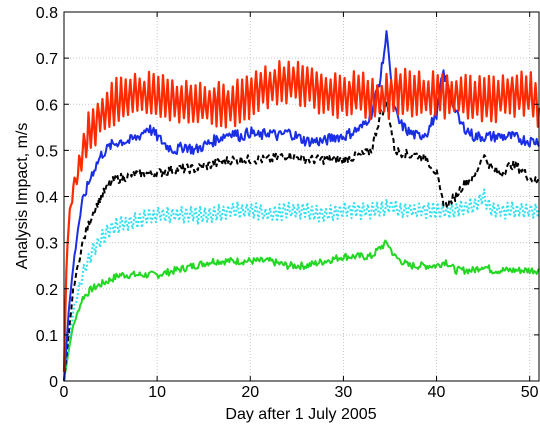  Describe the element at coordinates (47, 336) in the screenshot. I see `y-tick-label: 0.1` at that location.